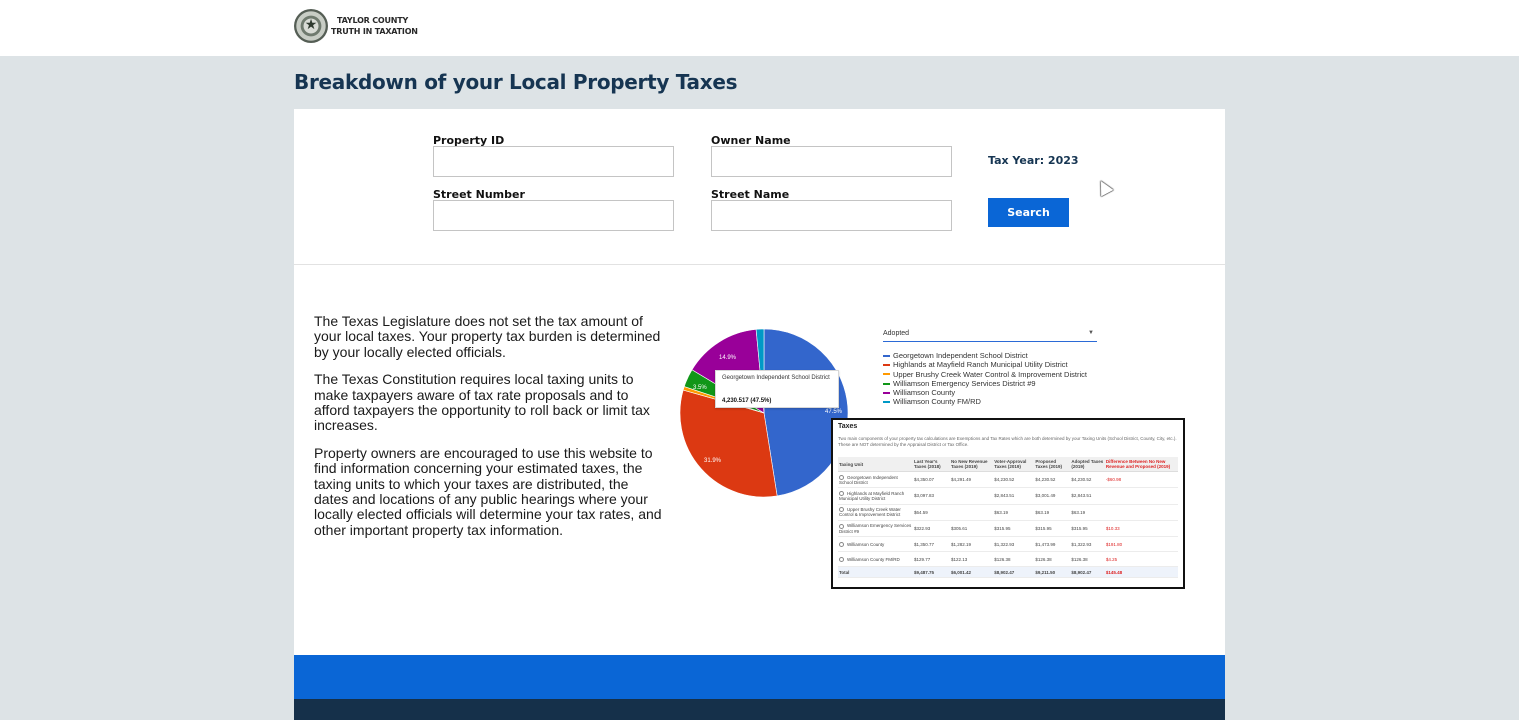 The image size is (1519, 720). I want to click on table-cell: $1,350.77, so click(931, 544).